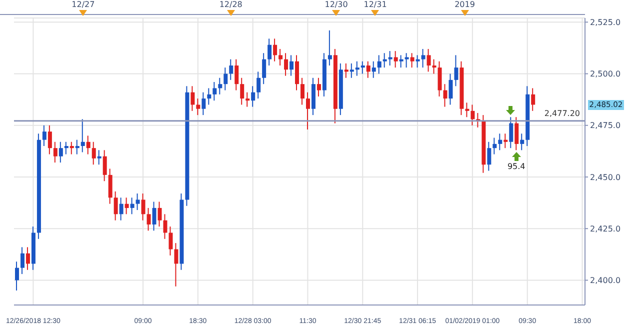  What do you see at coordinates (562, 113) in the screenshot?
I see `ref-line-label: 2,477.20` at bounding box center [562, 113].